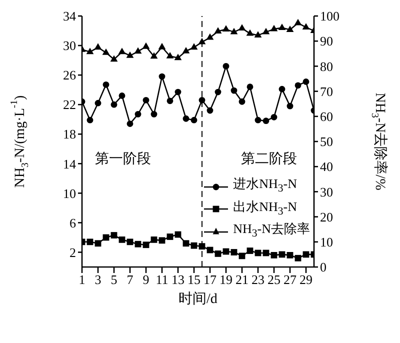  Describe the element at coordinates (242, 280) in the screenshot. I see `x-tick-label: 21` at that location.